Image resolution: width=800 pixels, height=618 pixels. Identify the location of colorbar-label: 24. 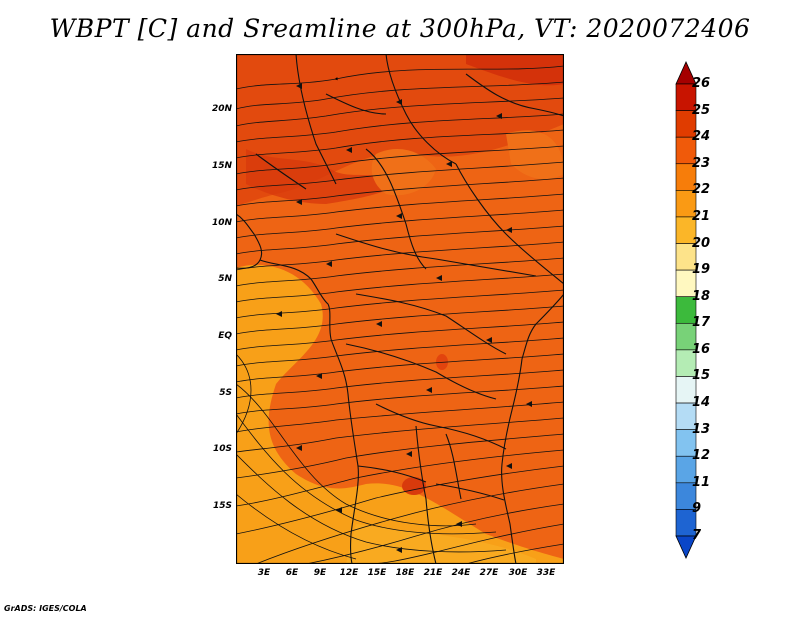
(701, 137).